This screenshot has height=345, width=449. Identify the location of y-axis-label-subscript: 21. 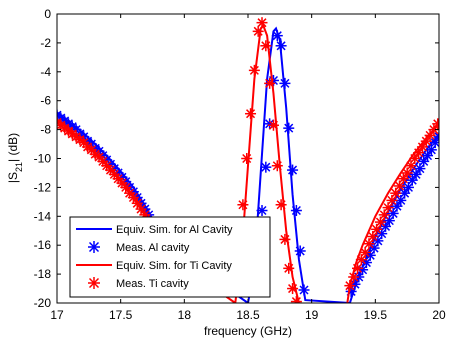
(19, 167).